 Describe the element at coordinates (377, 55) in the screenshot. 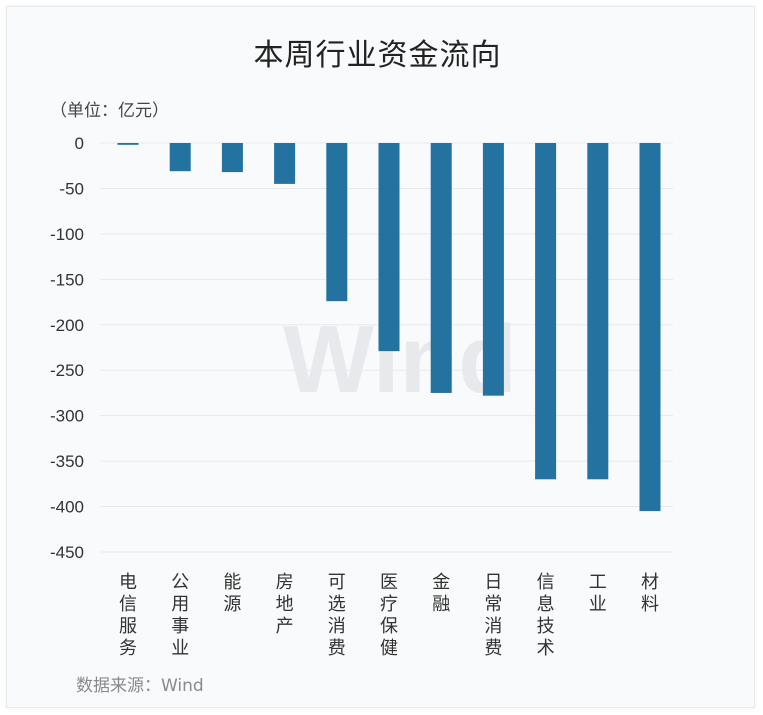

I see `chart-title: 本周行业资金流向` at that location.